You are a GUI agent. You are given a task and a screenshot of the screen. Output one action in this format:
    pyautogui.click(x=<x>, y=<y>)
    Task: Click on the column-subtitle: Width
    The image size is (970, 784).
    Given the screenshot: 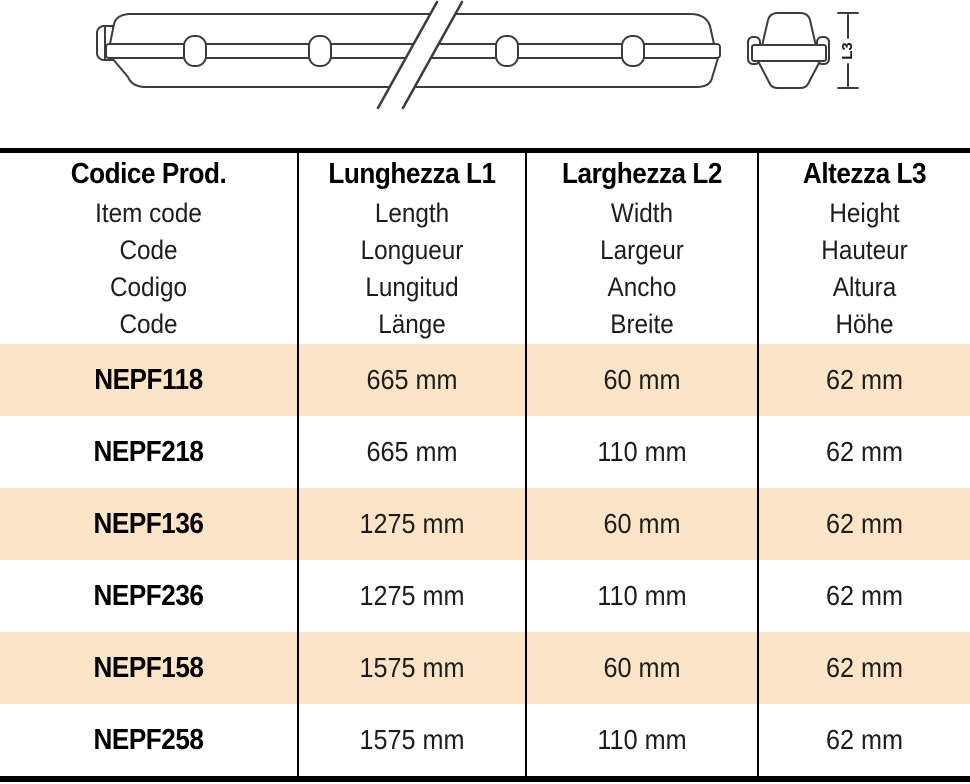 What is the action you would take?
    pyautogui.click(x=642, y=213)
    